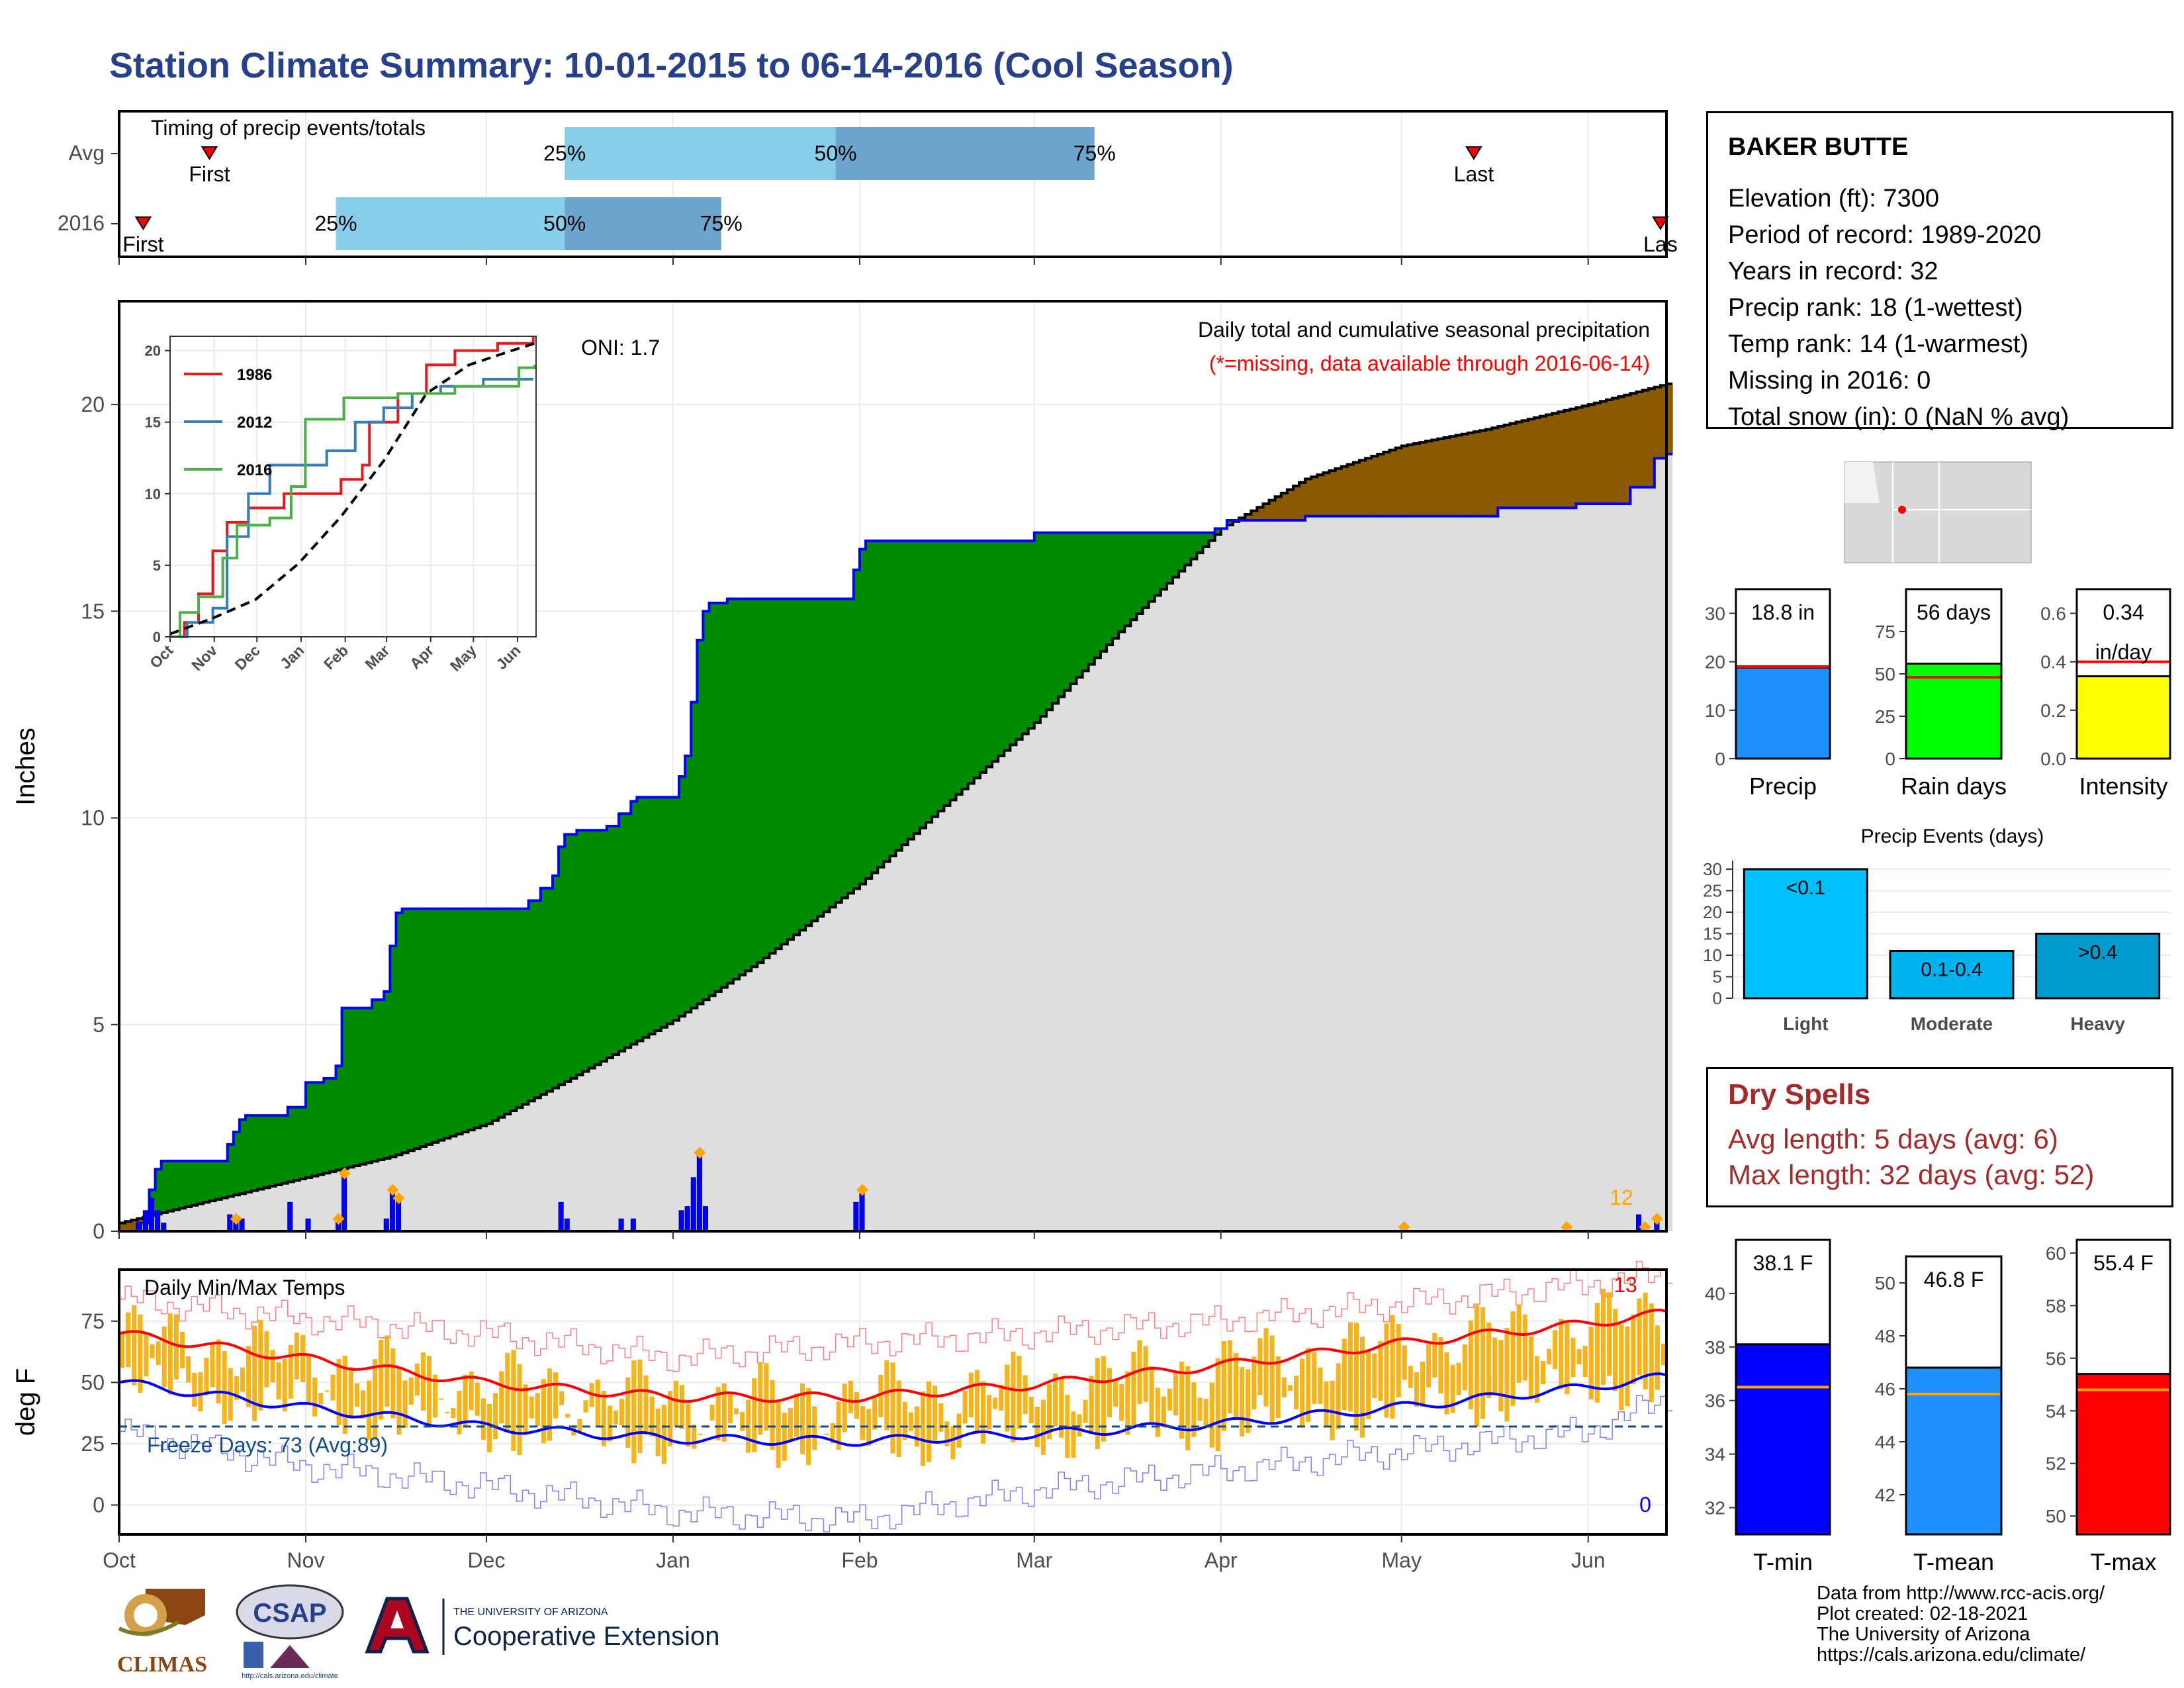  Describe the element at coordinates (162, 1664) in the screenshot. I see `climas-logo-text: CLIMAS` at that location.